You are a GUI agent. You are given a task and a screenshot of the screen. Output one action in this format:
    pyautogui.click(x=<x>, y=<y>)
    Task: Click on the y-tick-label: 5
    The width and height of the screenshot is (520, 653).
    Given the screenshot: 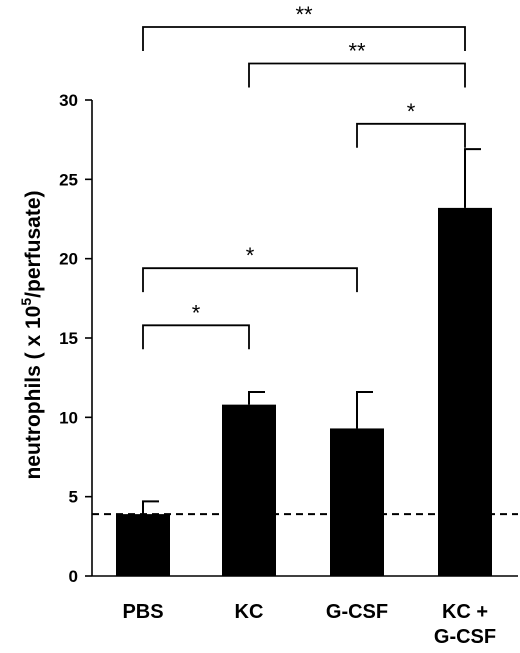 What is the action you would take?
    pyautogui.click(x=73, y=497)
    